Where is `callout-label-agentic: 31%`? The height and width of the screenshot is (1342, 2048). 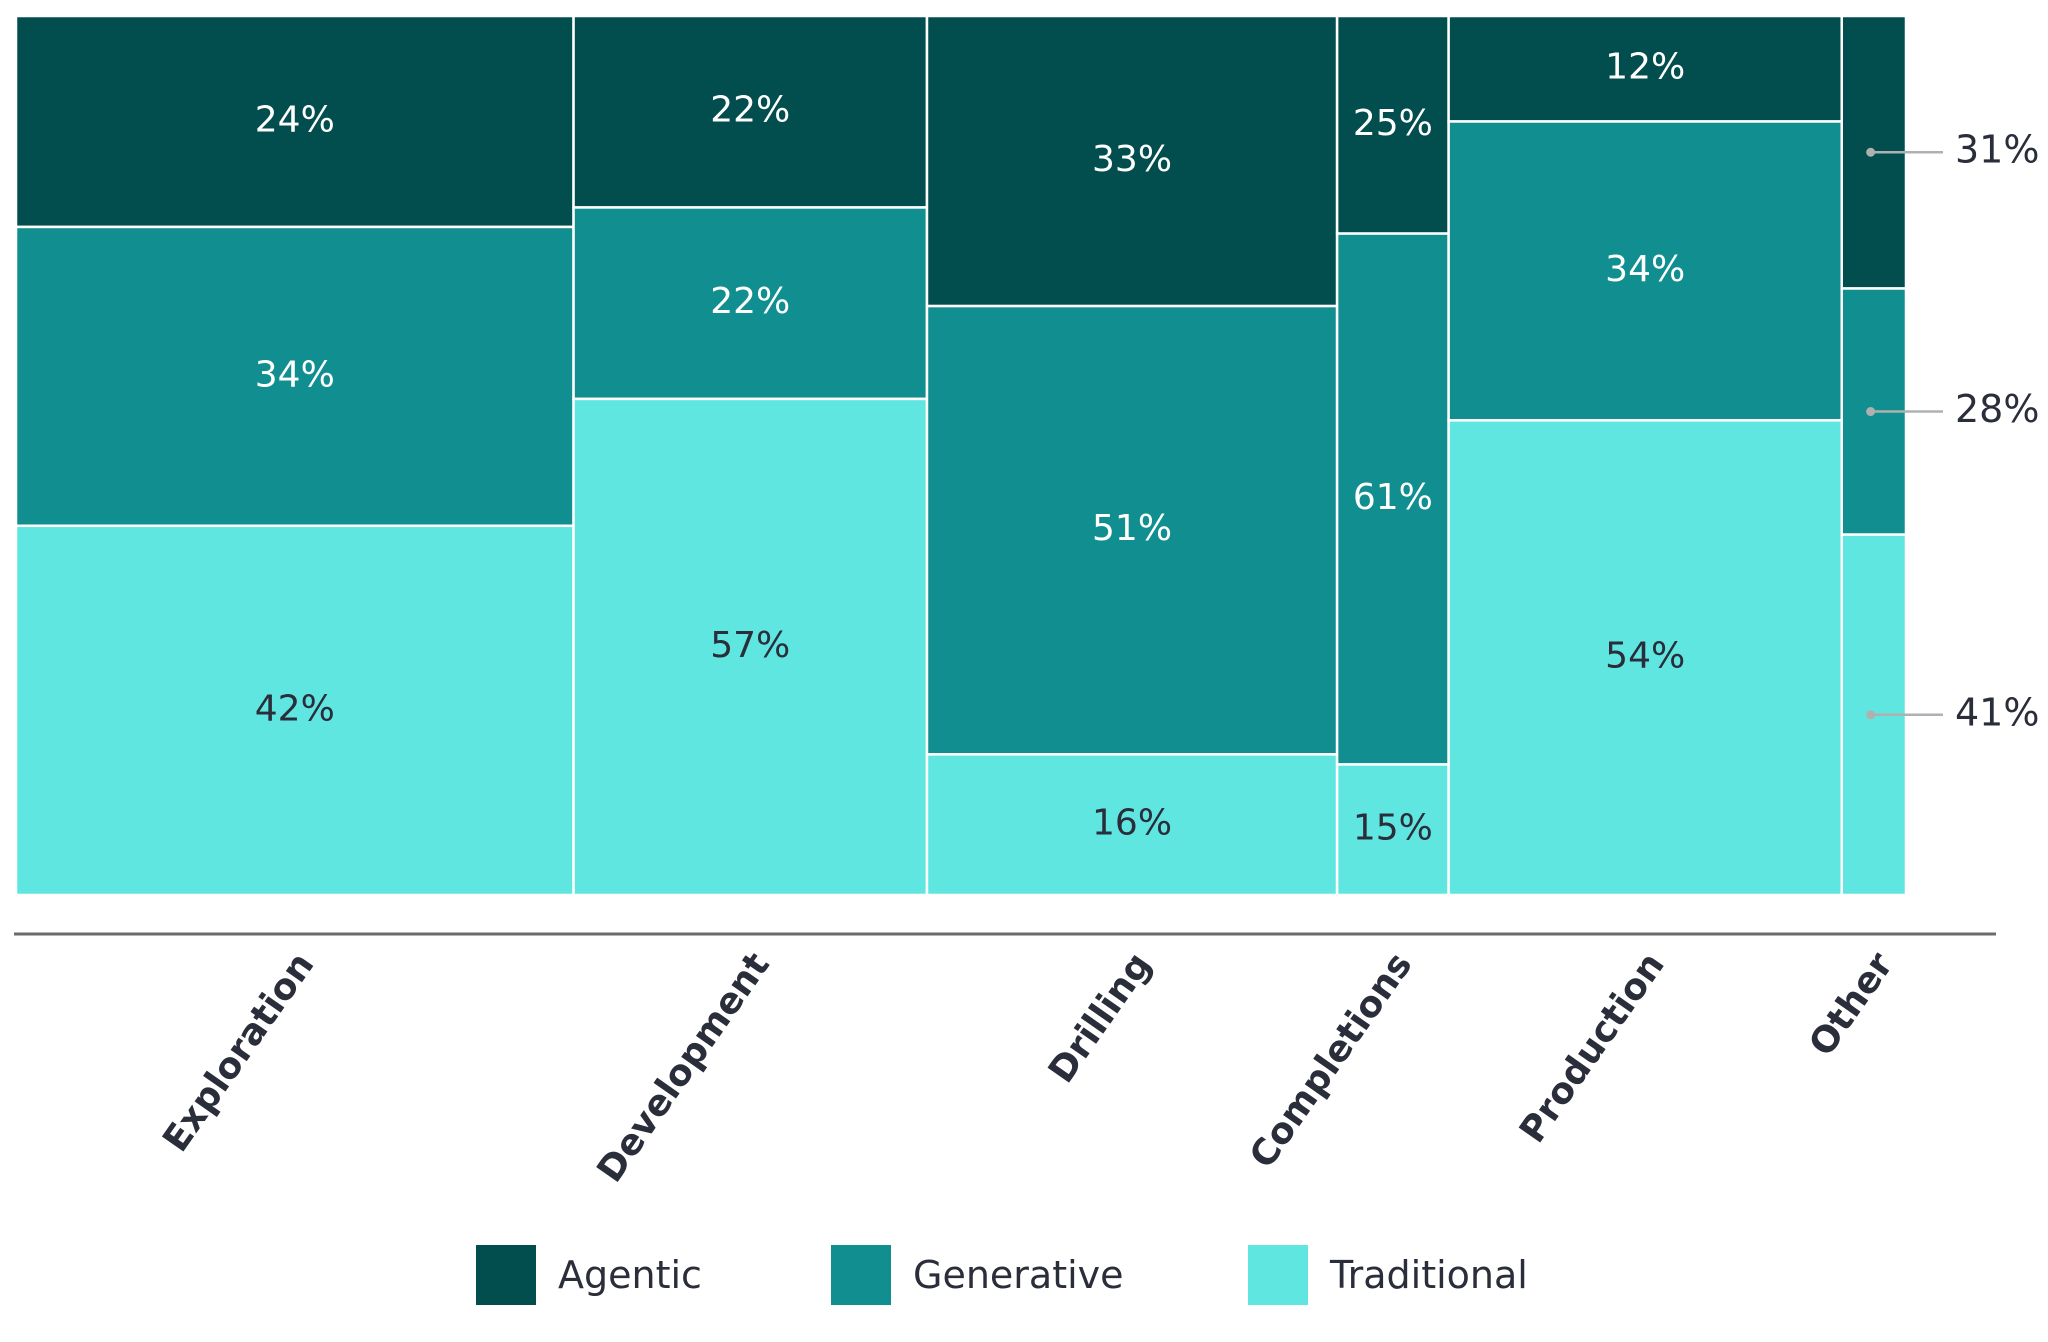 callout-label-agentic: 31% is located at coordinates (1997, 150).